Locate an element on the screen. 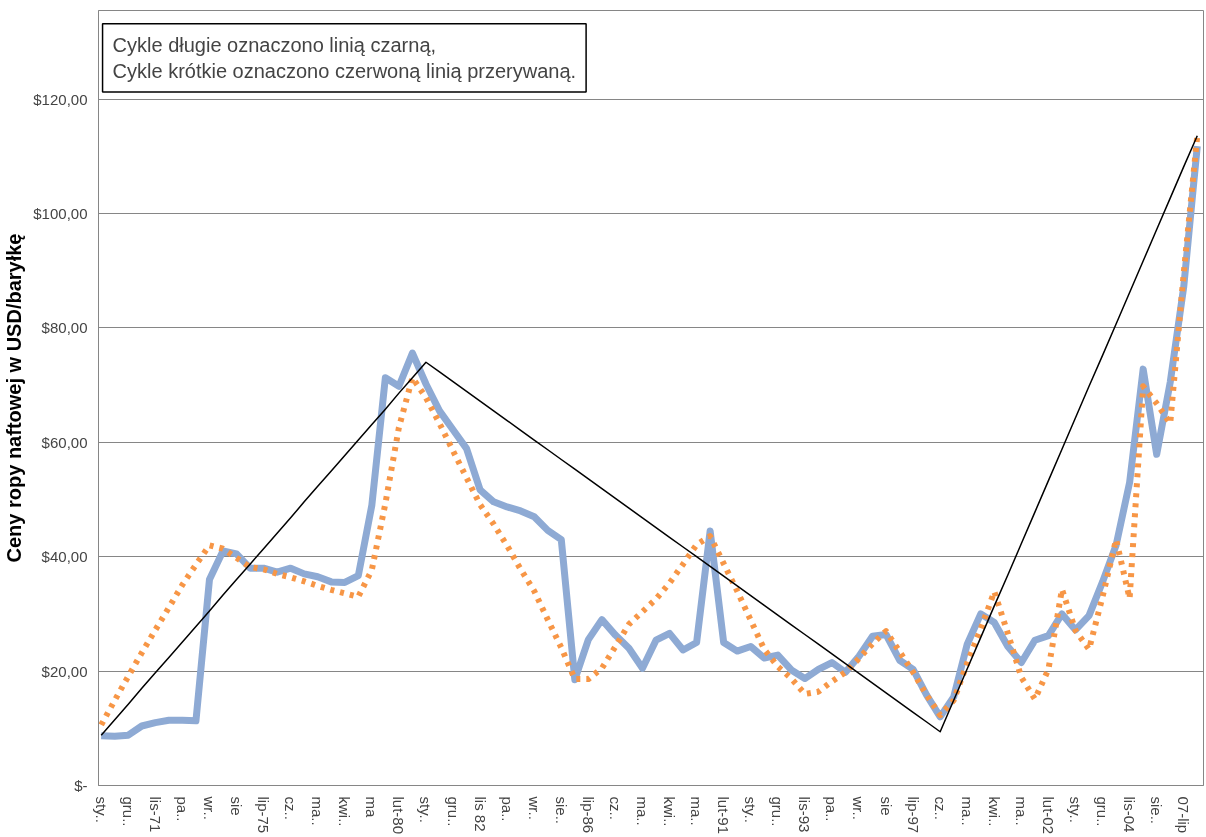 This screenshot has height=837, width=1206. y-tick-label: $100,00 is located at coordinates (60, 214).